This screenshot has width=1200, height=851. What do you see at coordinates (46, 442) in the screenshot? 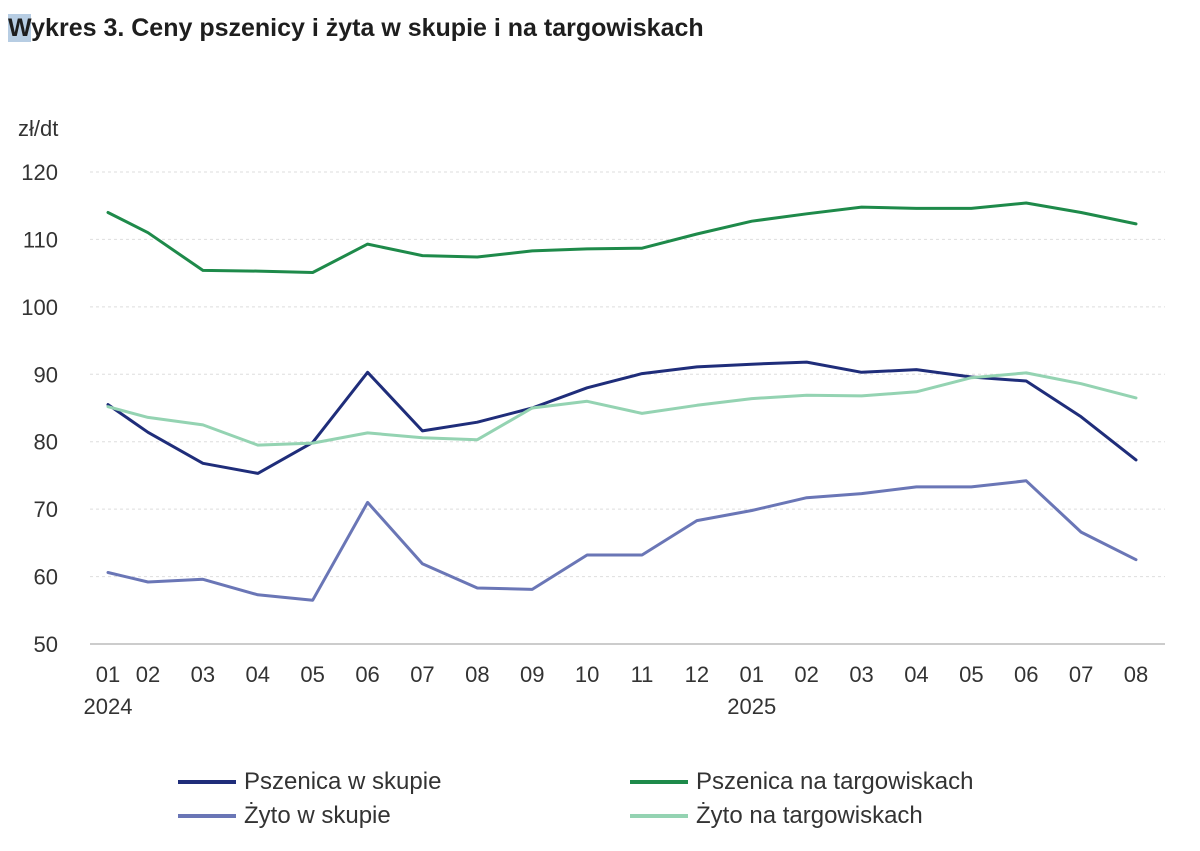
I see `y-tick-label: 80` at bounding box center [46, 442].